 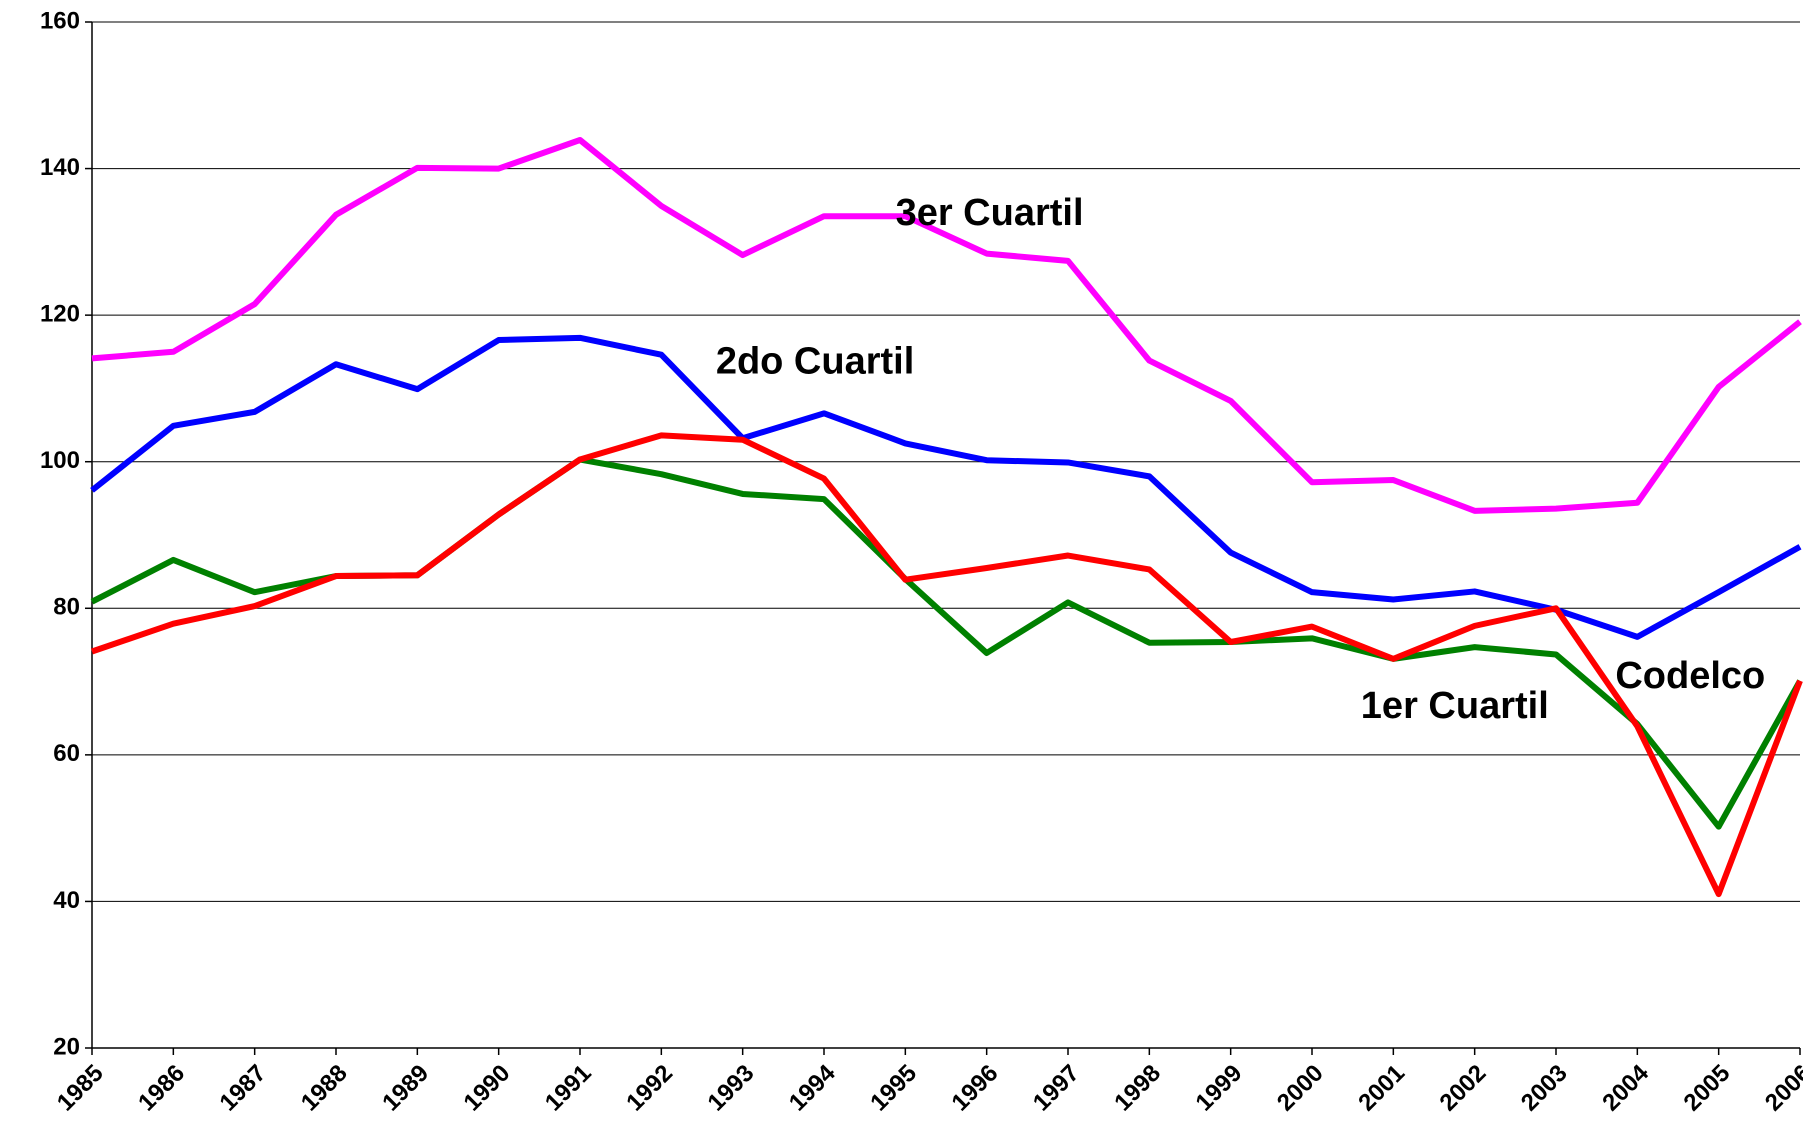 What do you see at coordinates (66, 1046) in the screenshot?
I see `y-tick-label: 20` at bounding box center [66, 1046].